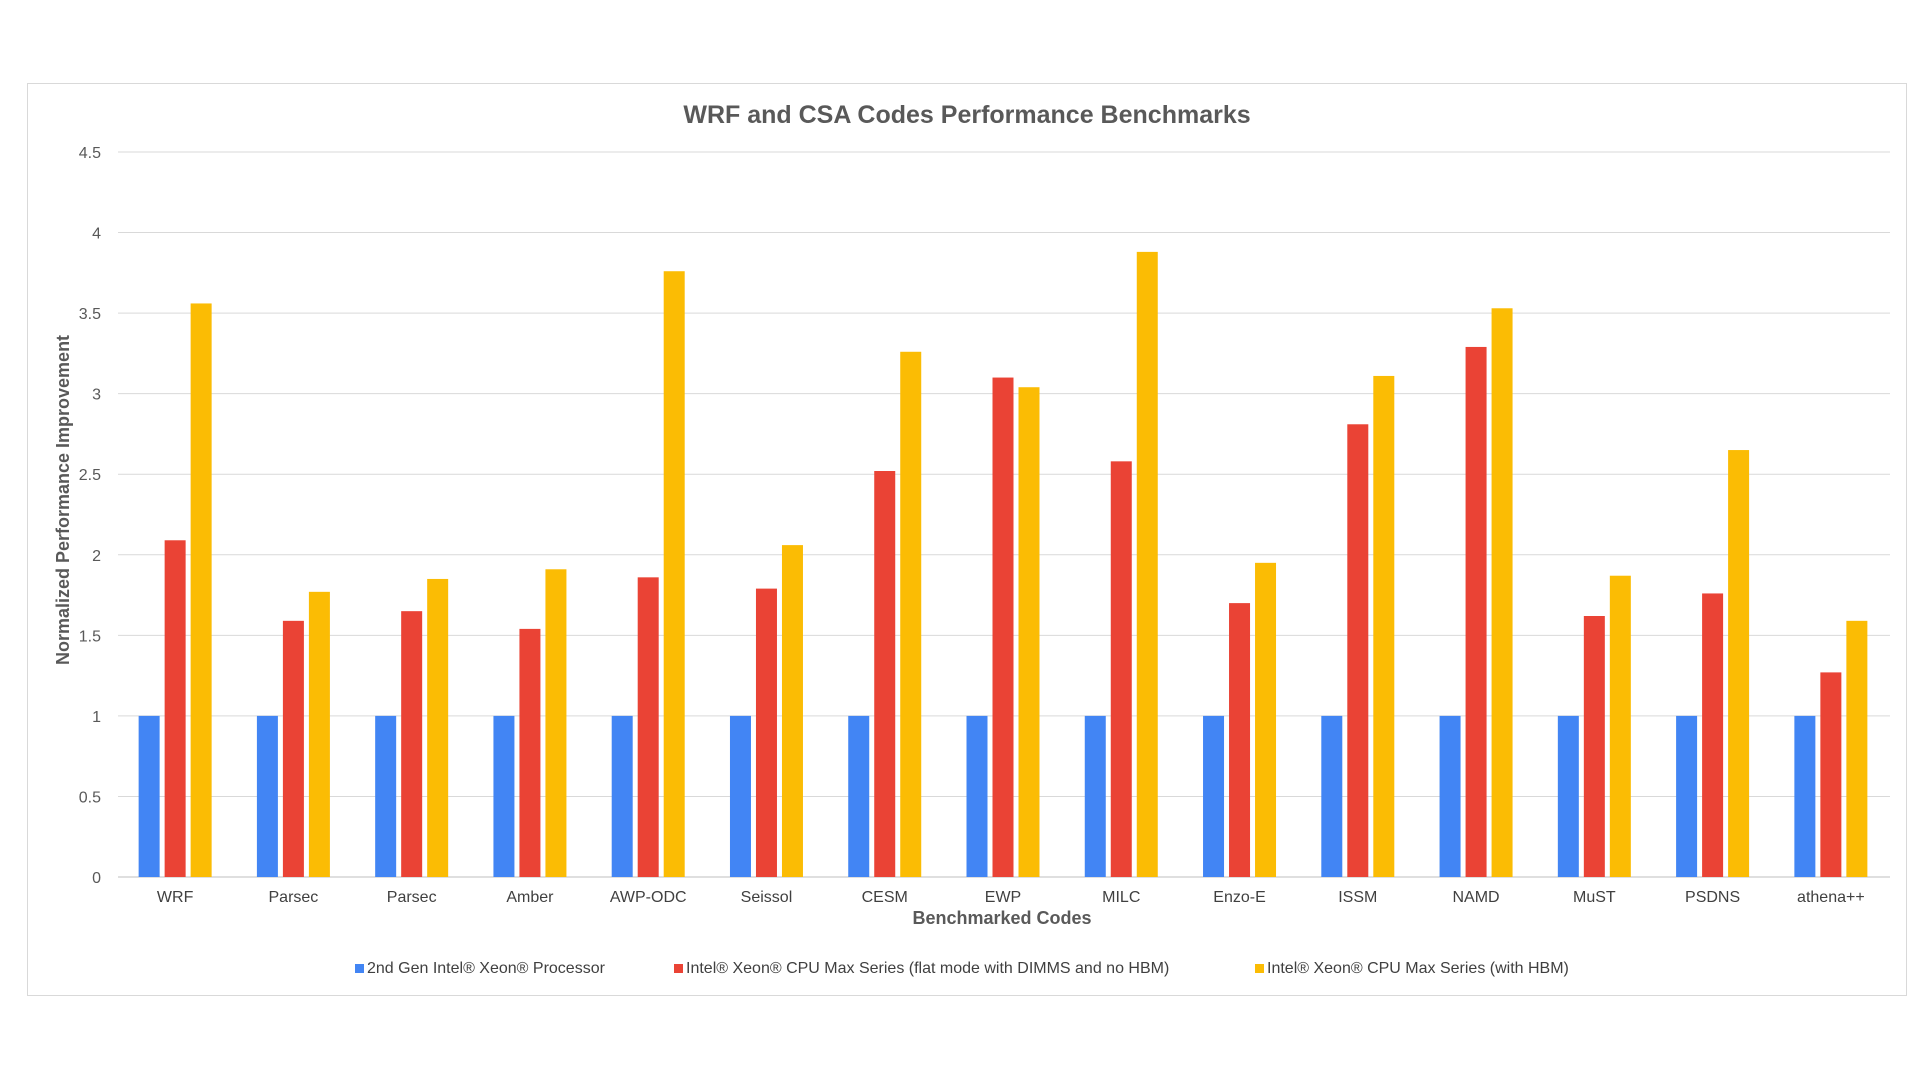  Describe the element at coordinates (1805, 796) in the screenshot. I see `bar-athena--series-1` at that location.